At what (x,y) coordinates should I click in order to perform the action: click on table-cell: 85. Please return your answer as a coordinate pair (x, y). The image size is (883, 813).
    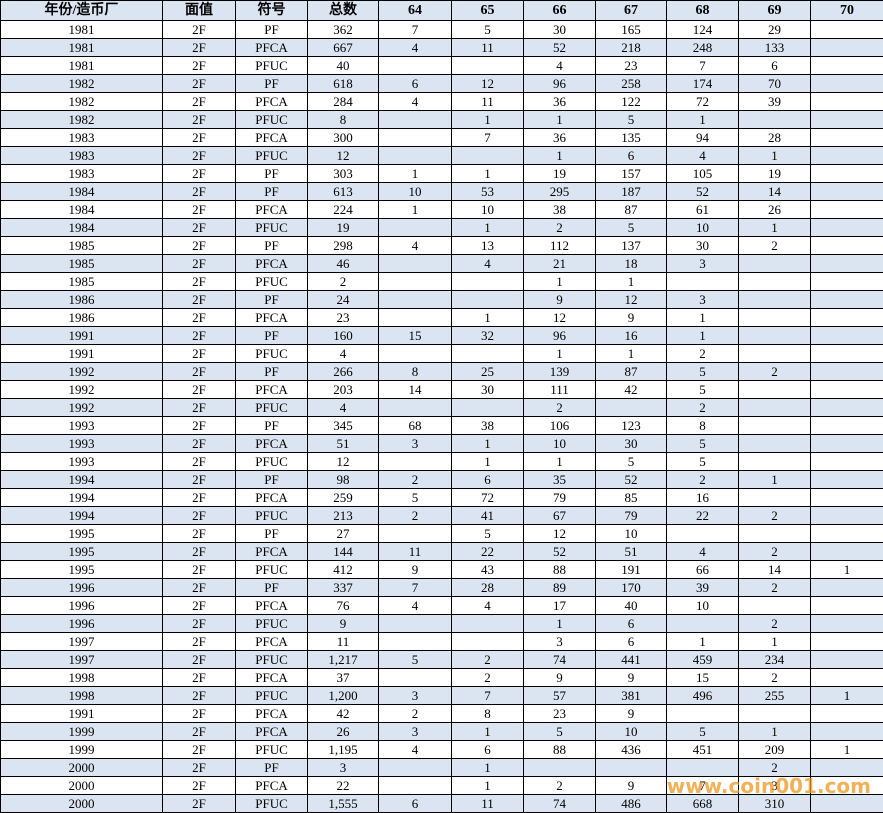
    Looking at the image, I should click on (631, 498).